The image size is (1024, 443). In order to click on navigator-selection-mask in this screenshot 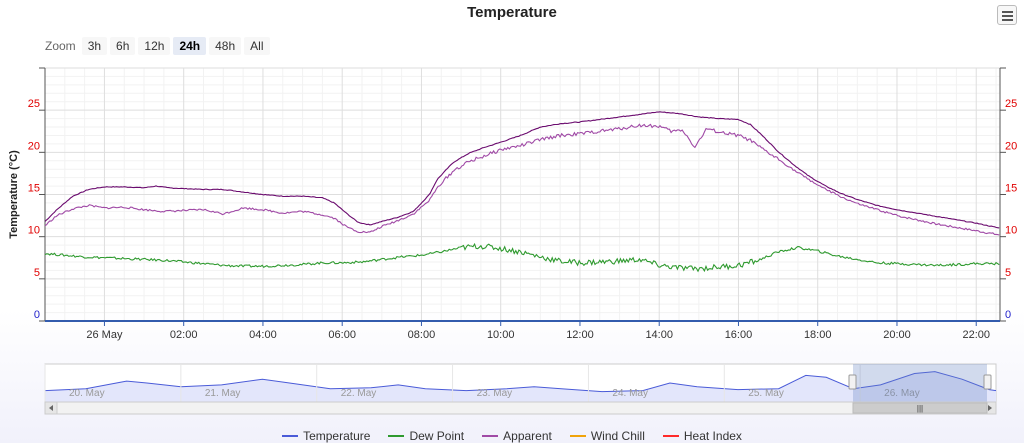, I will do `click(920, 383)`.